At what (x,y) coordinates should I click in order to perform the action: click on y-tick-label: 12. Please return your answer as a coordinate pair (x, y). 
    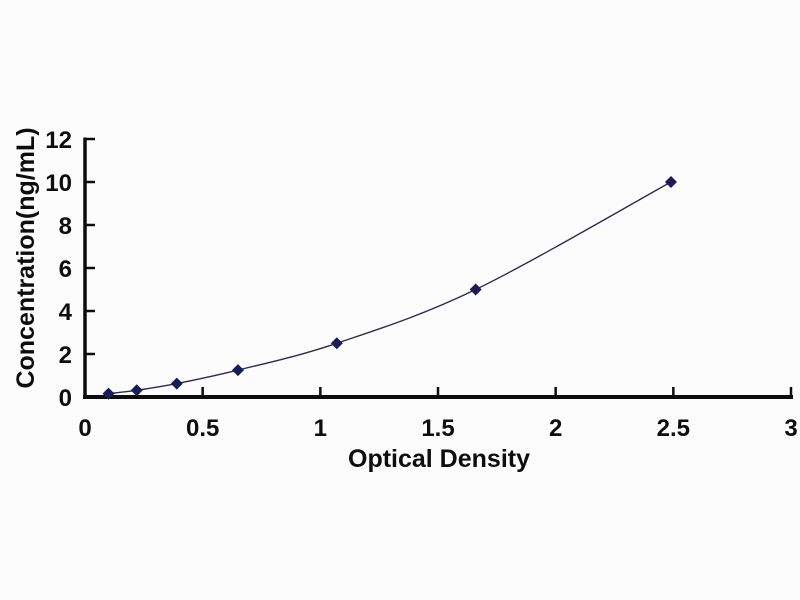
    Looking at the image, I should click on (58, 140).